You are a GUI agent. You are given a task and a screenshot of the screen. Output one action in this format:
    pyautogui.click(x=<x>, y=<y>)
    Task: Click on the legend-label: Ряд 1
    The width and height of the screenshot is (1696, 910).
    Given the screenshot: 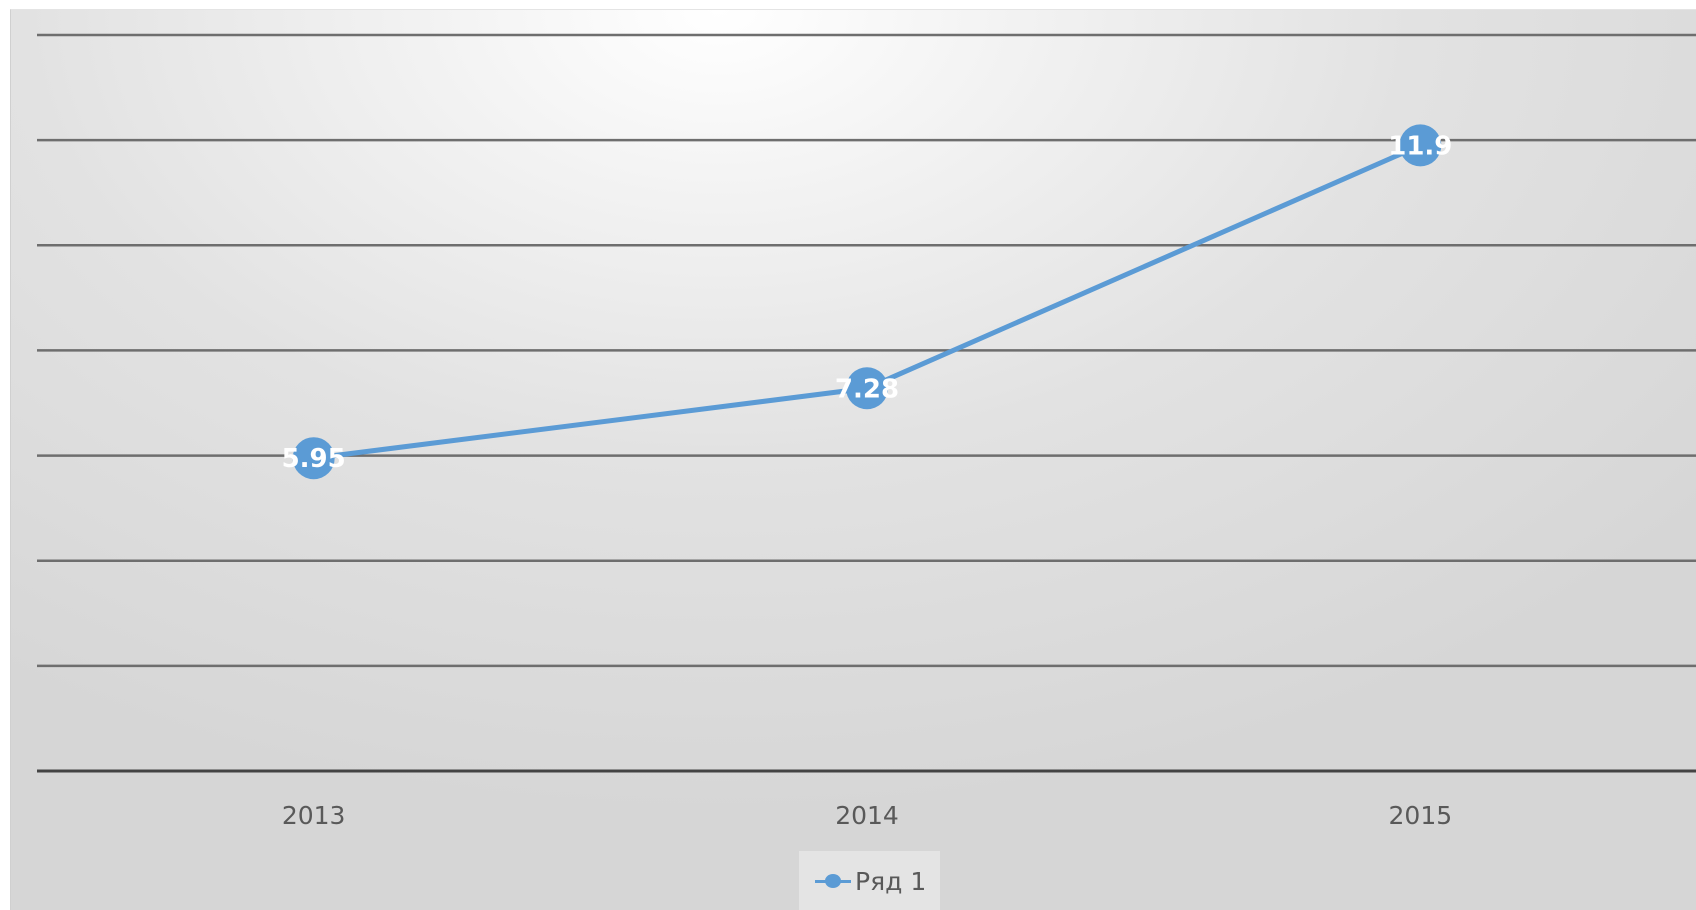 What is the action you would take?
    pyautogui.click(x=891, y=881)
    